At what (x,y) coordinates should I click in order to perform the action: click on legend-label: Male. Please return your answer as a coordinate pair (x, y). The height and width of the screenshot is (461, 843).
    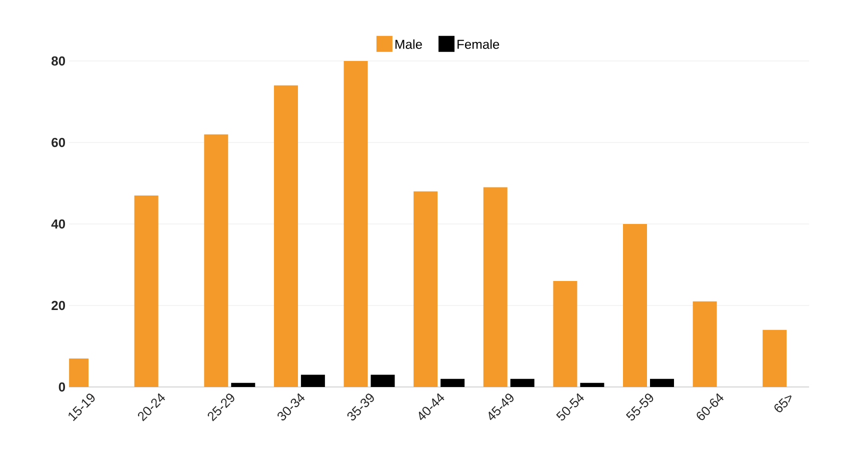
    Looking at the image, I should click on (409, 44).